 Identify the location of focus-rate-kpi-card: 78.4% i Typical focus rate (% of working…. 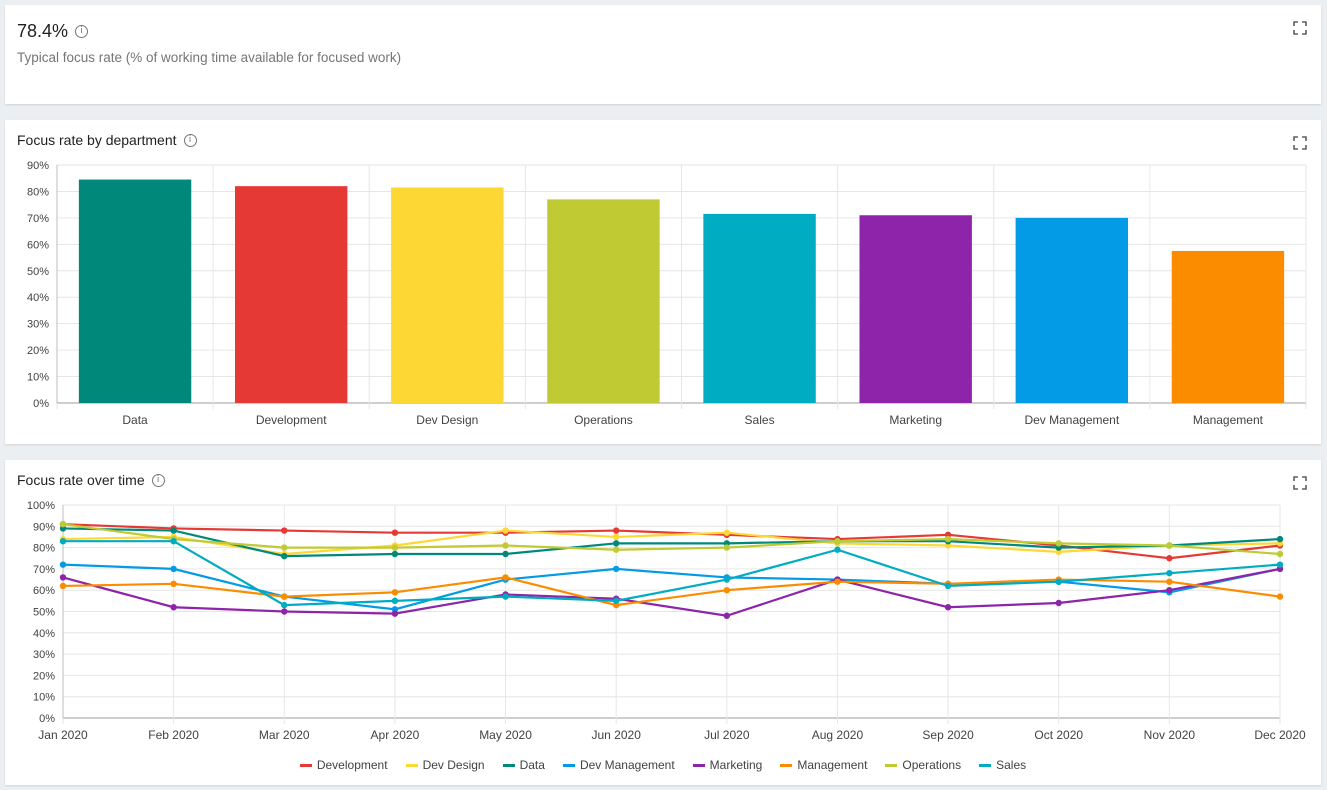
(663, 54).